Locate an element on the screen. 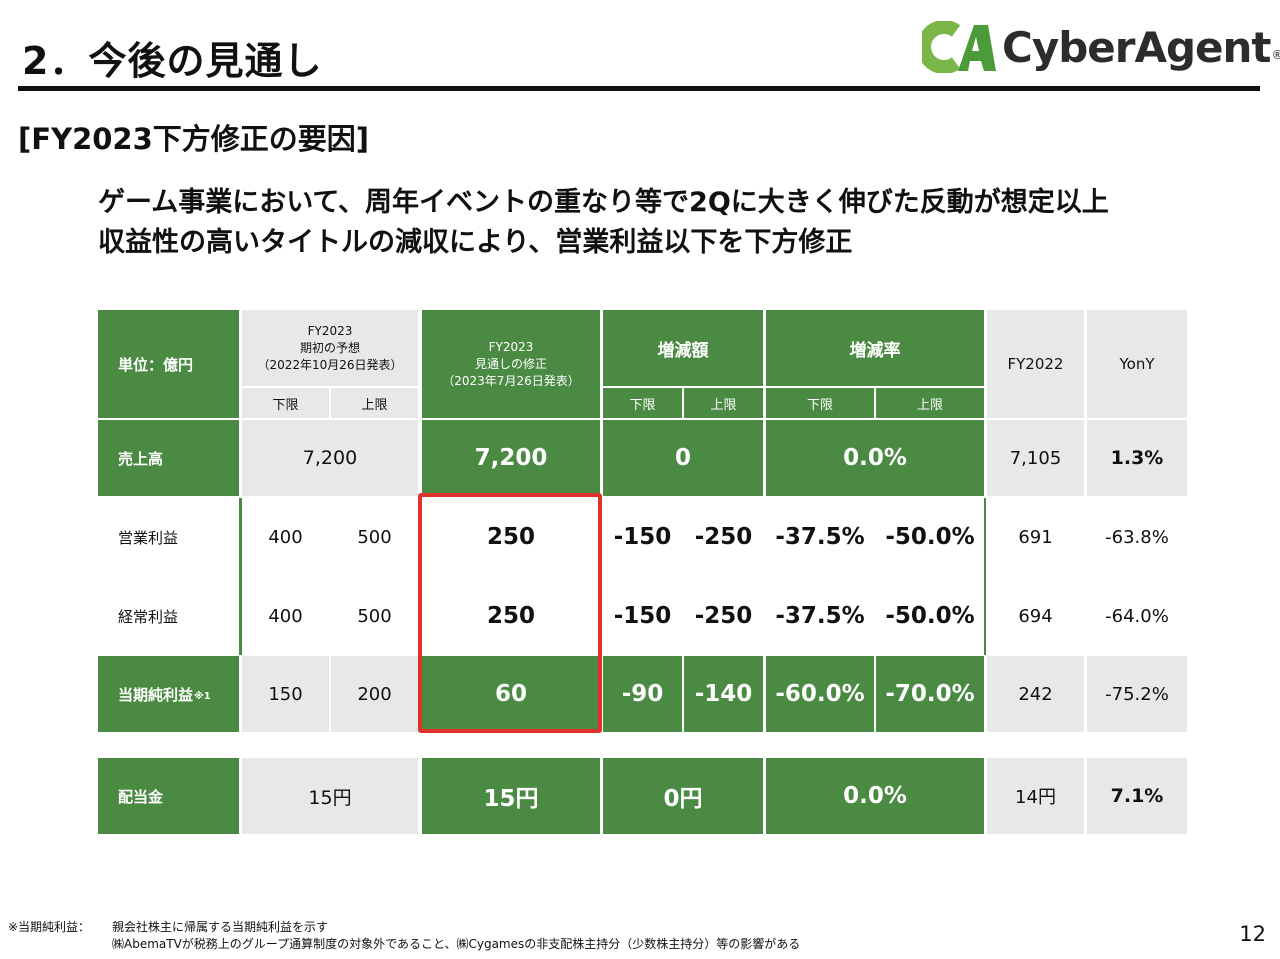 The width and height of the screenshot is (1280, 959). initial-forecast-header: FY2023 期初の予想 （2022年10月26日発表） is located at coordinates (330, 348).